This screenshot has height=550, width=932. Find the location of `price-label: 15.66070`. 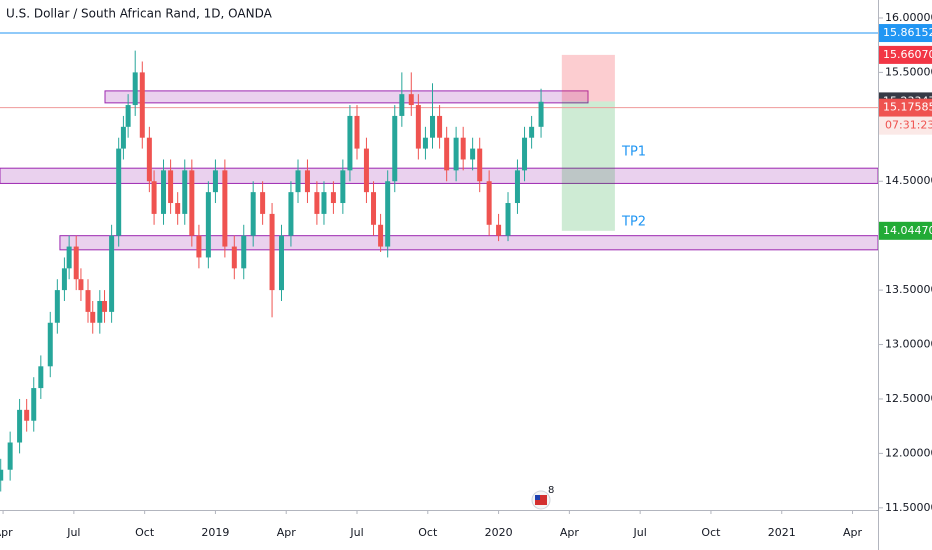

price-label: 15.66070 is located at coordinates (907, 54).